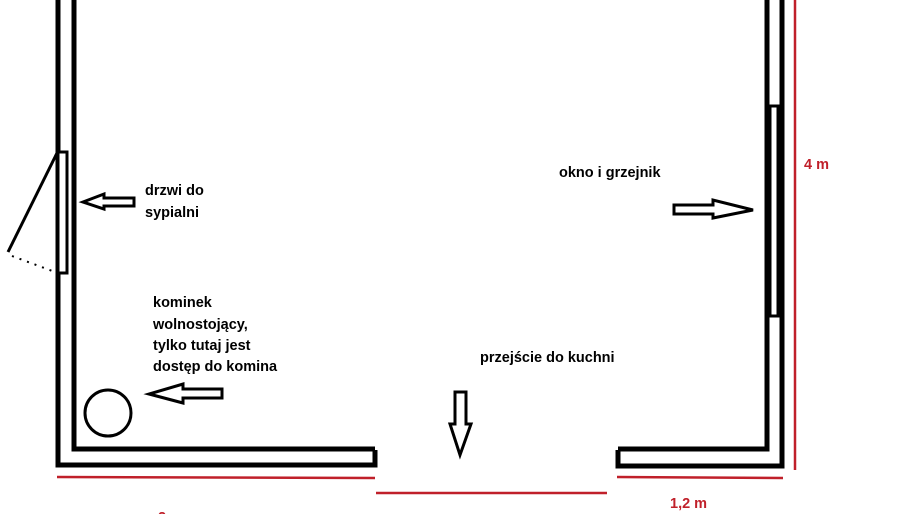 Image resolution: width=900 pixels, height=514 pixels. What do you see at coordinates (170, 512) in the screenshot?
I see `dimension-bottom-left: 2 m` at bounding box center [170, 512].